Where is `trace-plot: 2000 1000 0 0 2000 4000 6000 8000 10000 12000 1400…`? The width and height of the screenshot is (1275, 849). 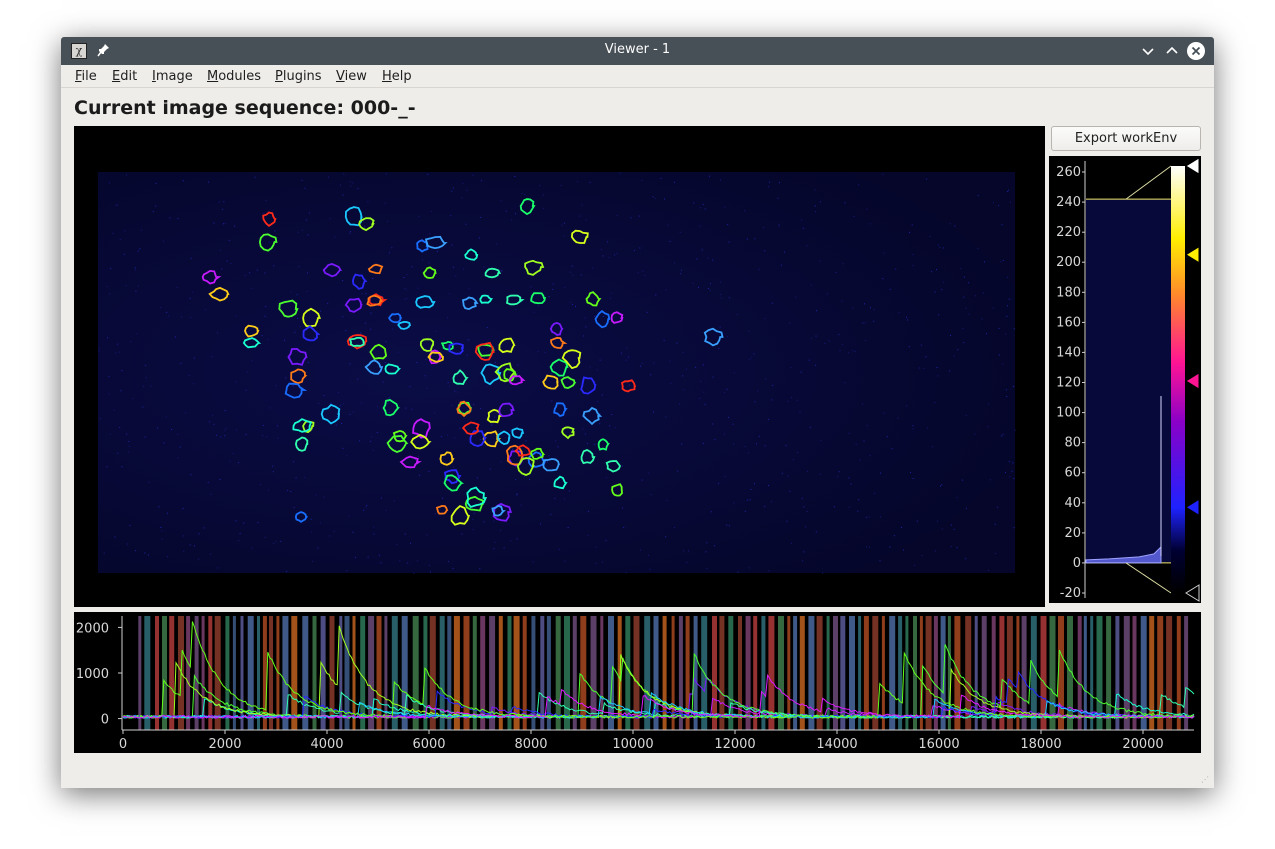 trace-plot: 2000 1000 0 0 2000 4000 6000 8000 10000 12000 1400… is located at coordinates (637, 682).